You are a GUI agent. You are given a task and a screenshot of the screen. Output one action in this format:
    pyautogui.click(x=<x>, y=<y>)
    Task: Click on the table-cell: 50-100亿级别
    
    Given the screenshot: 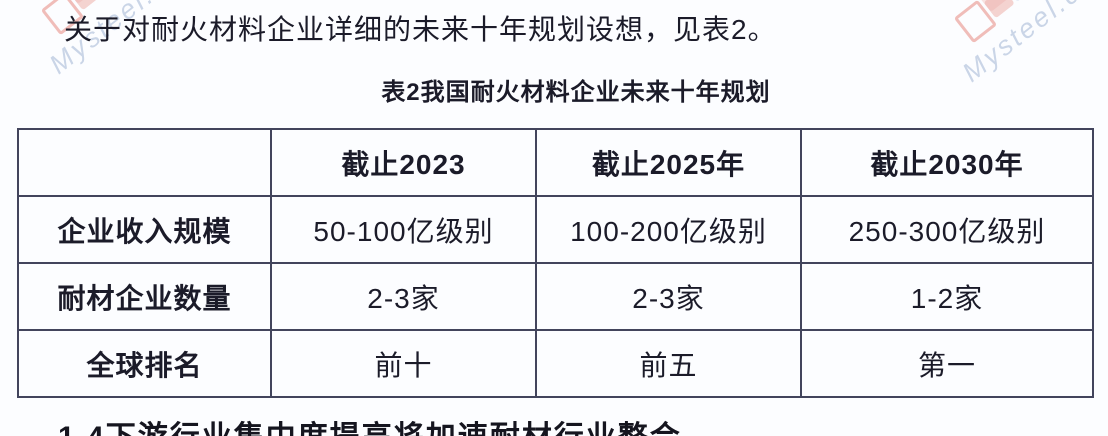 What is the action you would take?
    pyautogui.click(x=403, y=229)
    